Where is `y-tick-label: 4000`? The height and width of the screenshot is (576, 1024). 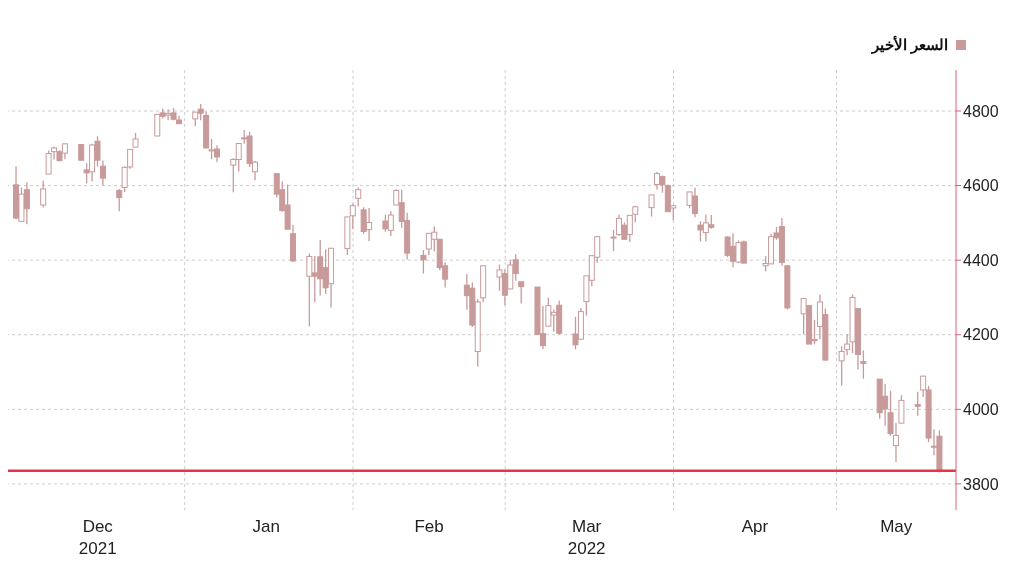
y-tick-label: 4000 is located at coordinates (981, 409).